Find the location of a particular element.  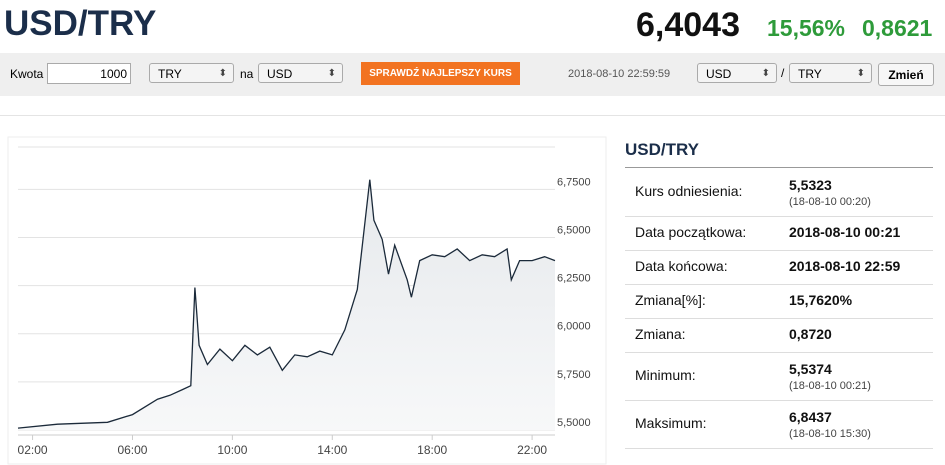

panel-row: Zmiana[%]: 15,7620% is located at coordinates (779, 301).